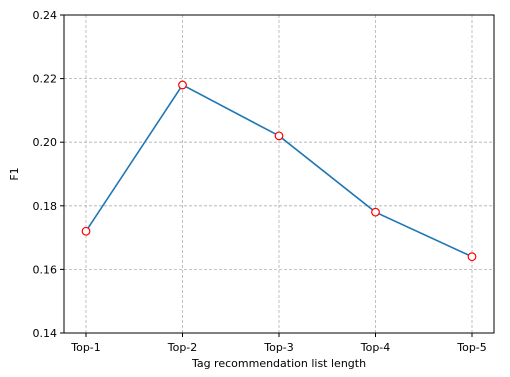 The width and height of the screenshot is (510, 377). What do you see at coordinates (45, 333) in the screenshot?
I see `y-tick-label: 0.14` at bounding box center [45, 333].